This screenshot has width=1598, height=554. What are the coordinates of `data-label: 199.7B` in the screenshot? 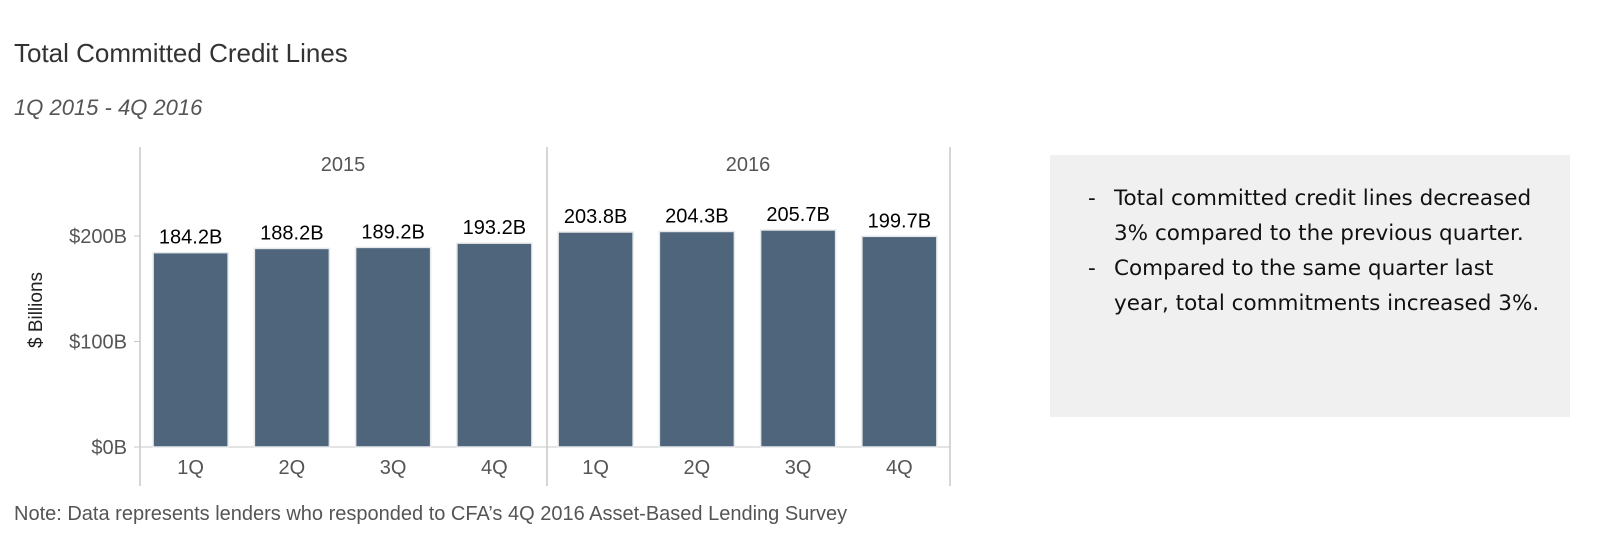 It's located at (899, 221).